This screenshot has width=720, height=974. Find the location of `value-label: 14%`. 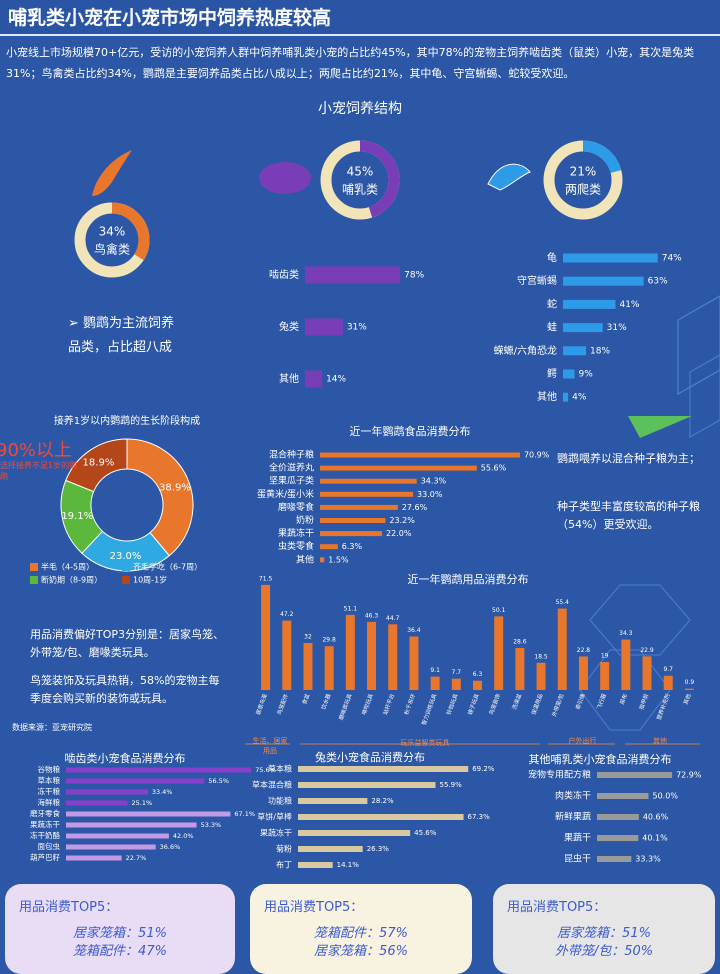

value-label: 14% is located at coordinates (336, 380).